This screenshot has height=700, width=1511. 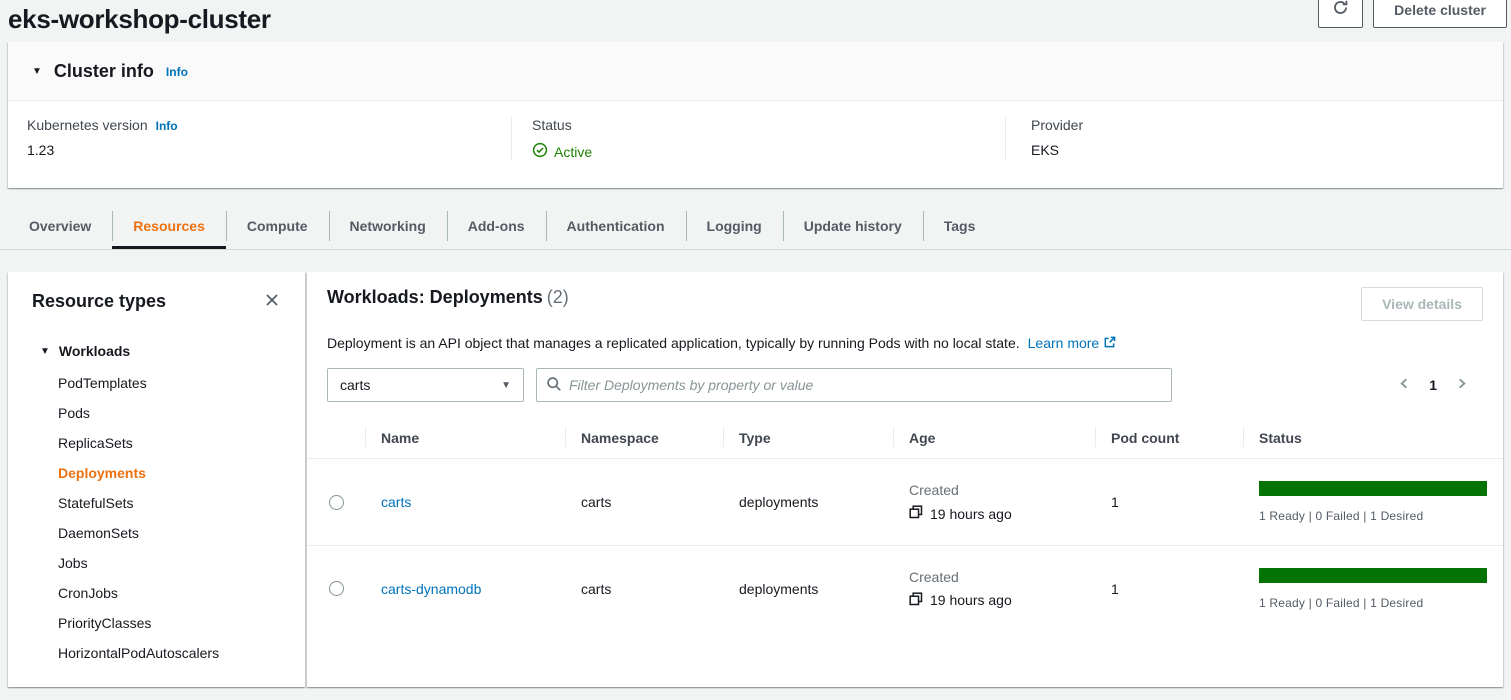 I want to click on next-page-button, so click(x=1461, y=385).